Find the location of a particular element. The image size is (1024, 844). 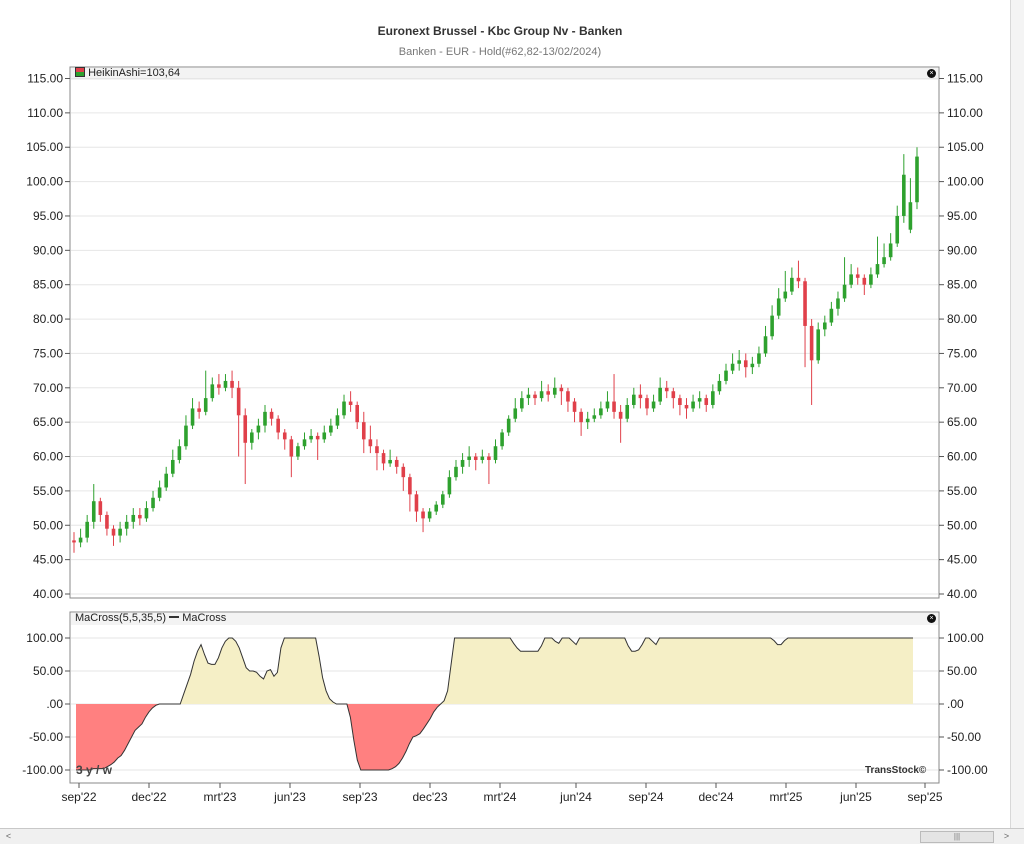

price-tick-label: 110.00 is located at coordinates (965, 113).